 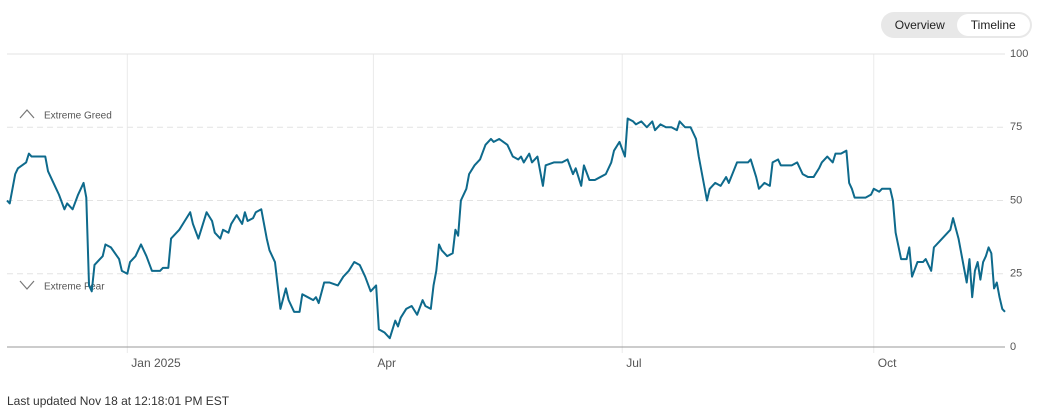 I want to click on toggle-option: Timeline, so click(x=993, y=25).